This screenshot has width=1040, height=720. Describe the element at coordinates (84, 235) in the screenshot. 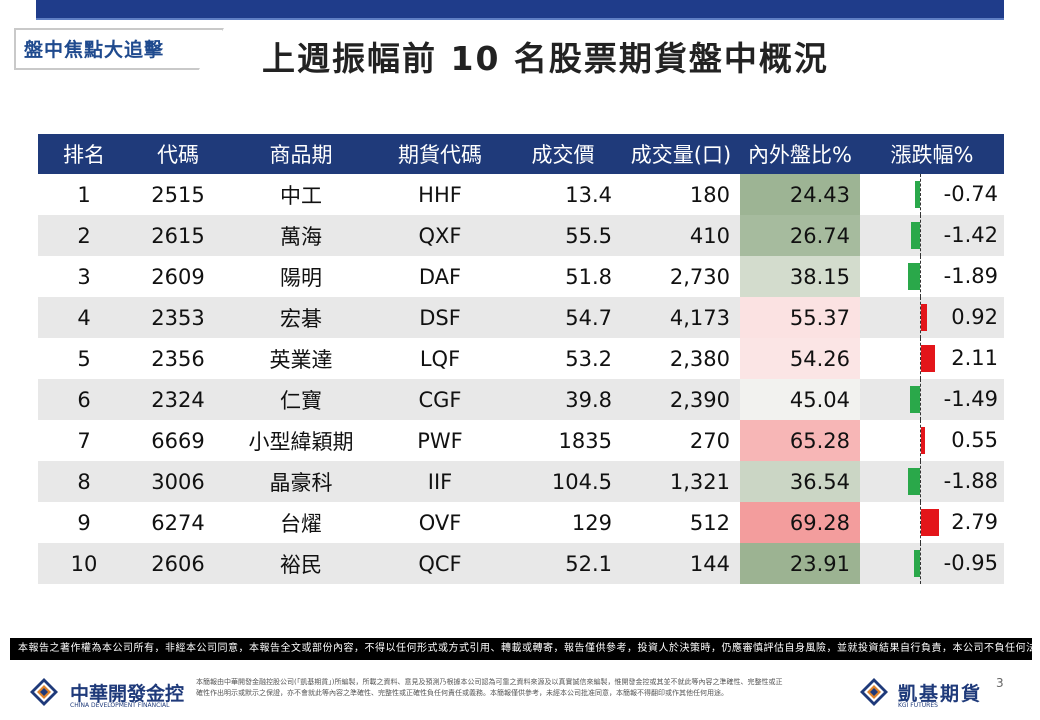

I see `rank-cell: 2` at that location.